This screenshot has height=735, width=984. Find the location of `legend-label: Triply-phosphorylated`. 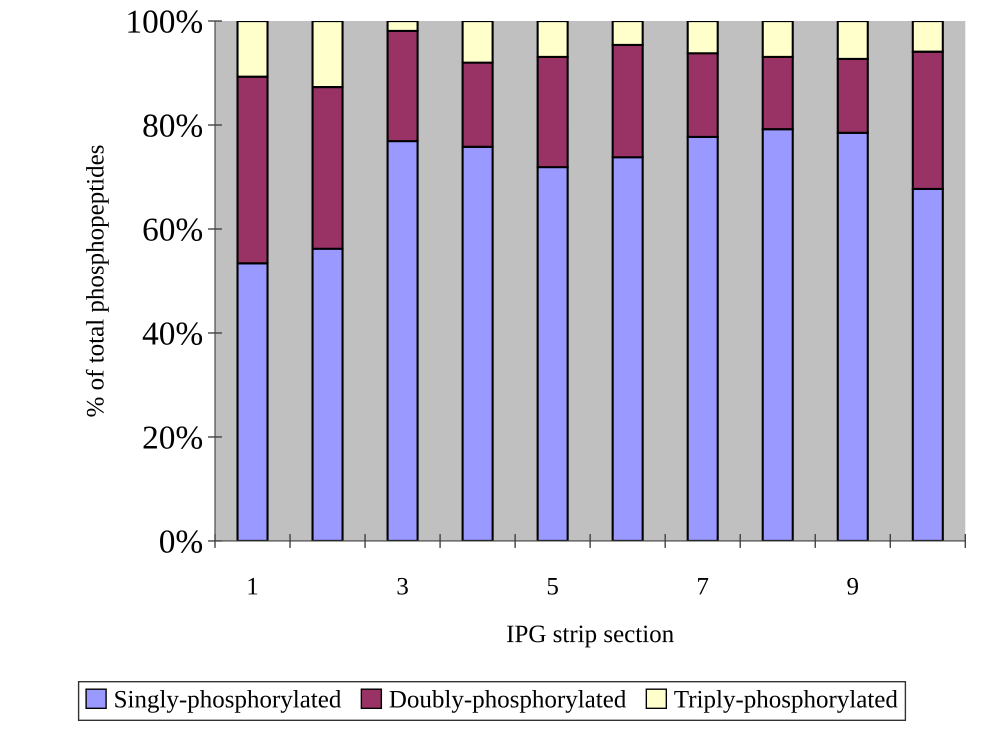

legend-label: Triply-phosphorylated is located at coordinates (786, 701).